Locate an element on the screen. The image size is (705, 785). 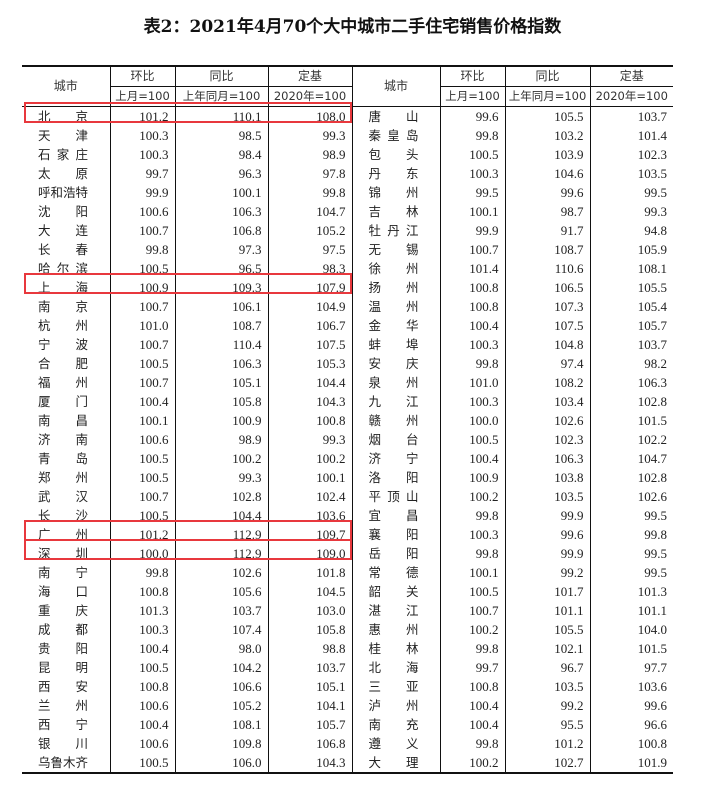
city-cell: 丹东 is located at coordinates (396, 173).